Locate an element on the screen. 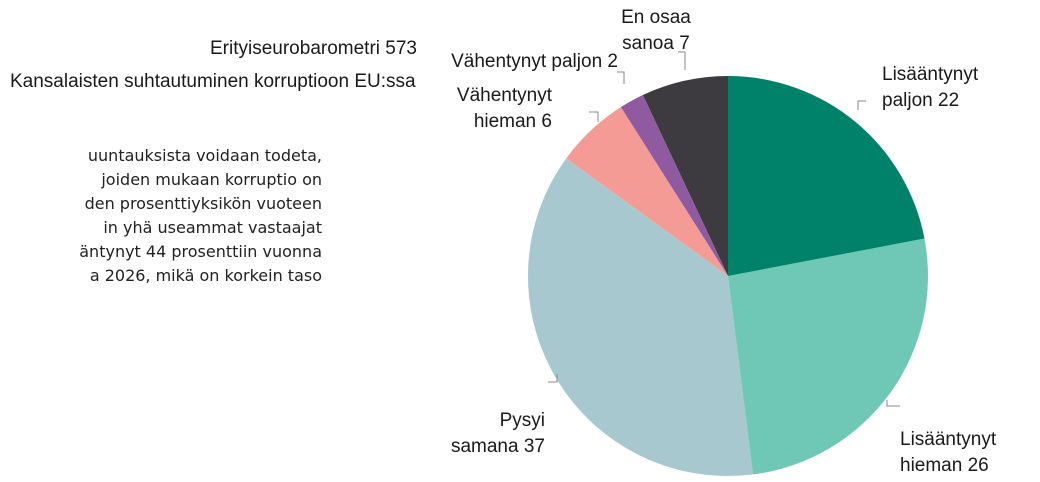  category-label: Lisääntynyt paljon is located at coordinates (930, 87).